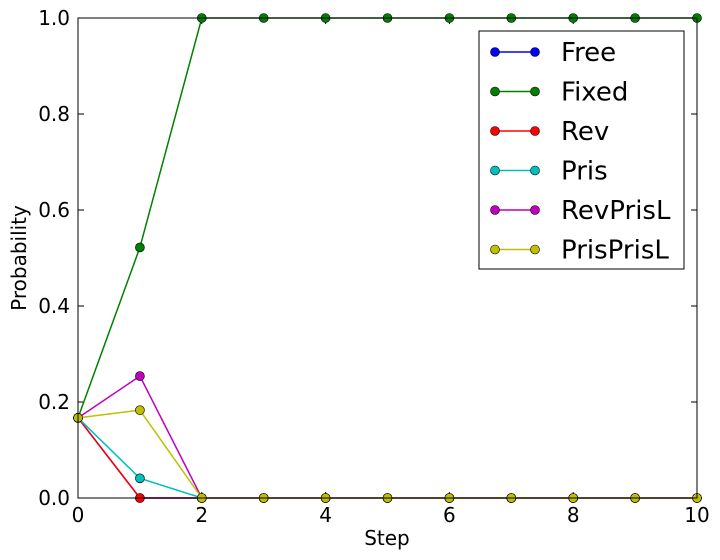  I want to click on legend-frame, so click(581, 150).